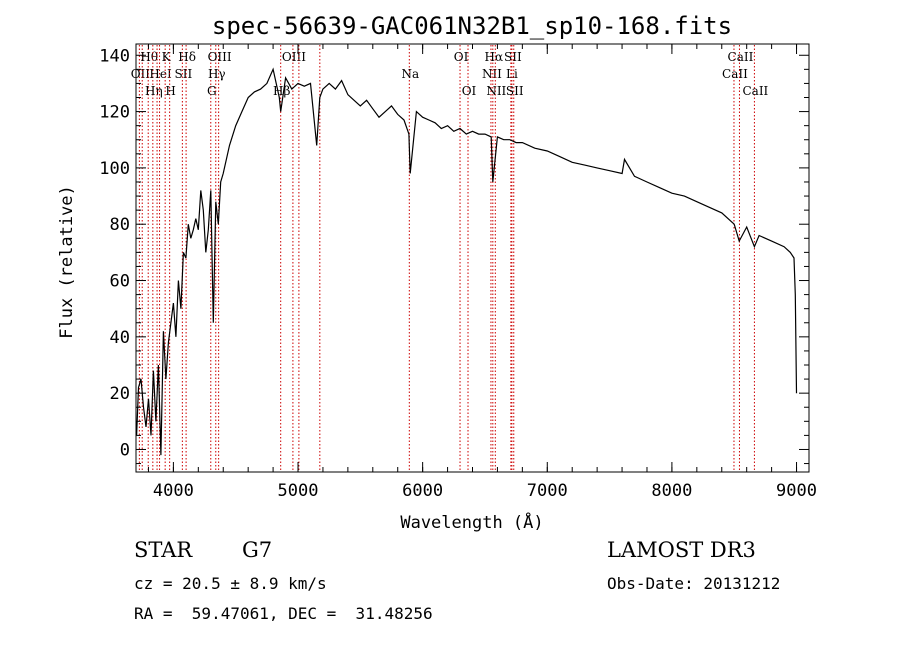 The height and width of the screenshot is (649, 900). Describe the element at coordinates (184, 74) in the screenshot. I see `line-marker-label-8: SII` at that location.